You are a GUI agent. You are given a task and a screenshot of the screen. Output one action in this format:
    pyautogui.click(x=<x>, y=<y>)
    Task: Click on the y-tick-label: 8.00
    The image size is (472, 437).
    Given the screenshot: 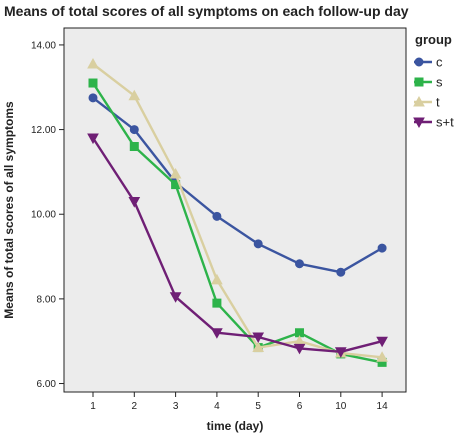 What is the action you would take?
    pyautogui.click(x=47, y=299)
    